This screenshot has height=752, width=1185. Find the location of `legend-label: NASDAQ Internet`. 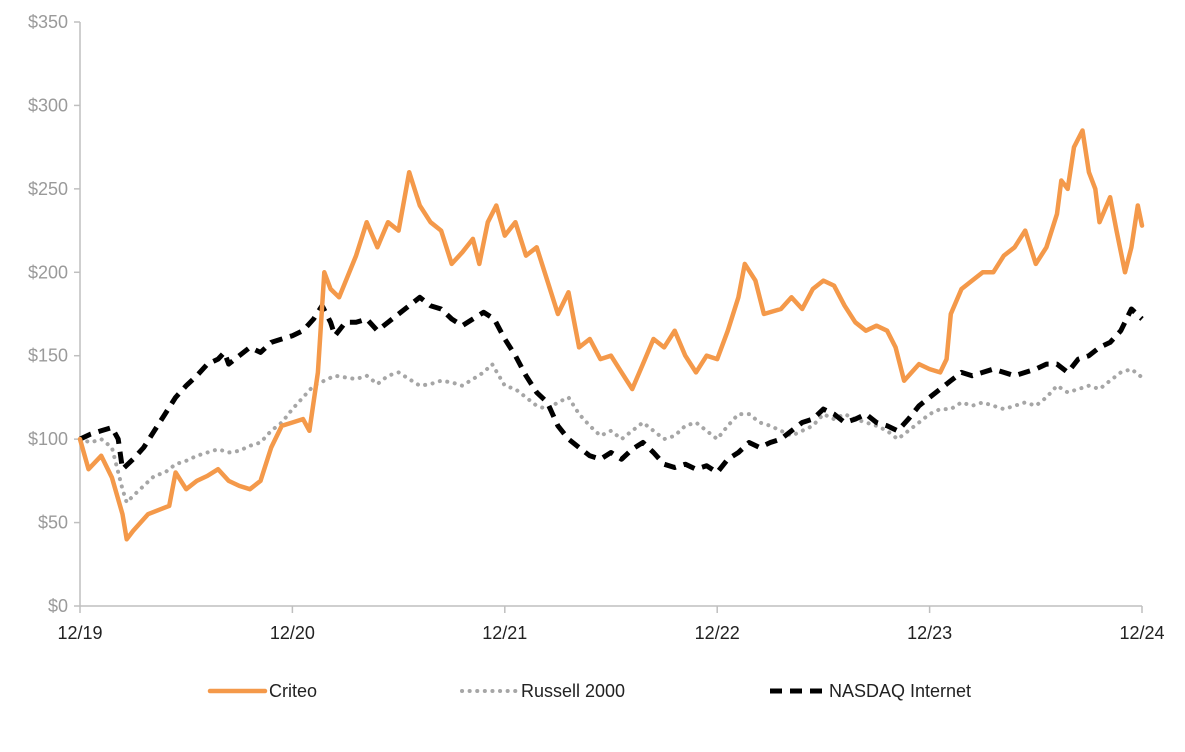

legend-label: NASDAQ Internet is located at coordinates (900, 691).